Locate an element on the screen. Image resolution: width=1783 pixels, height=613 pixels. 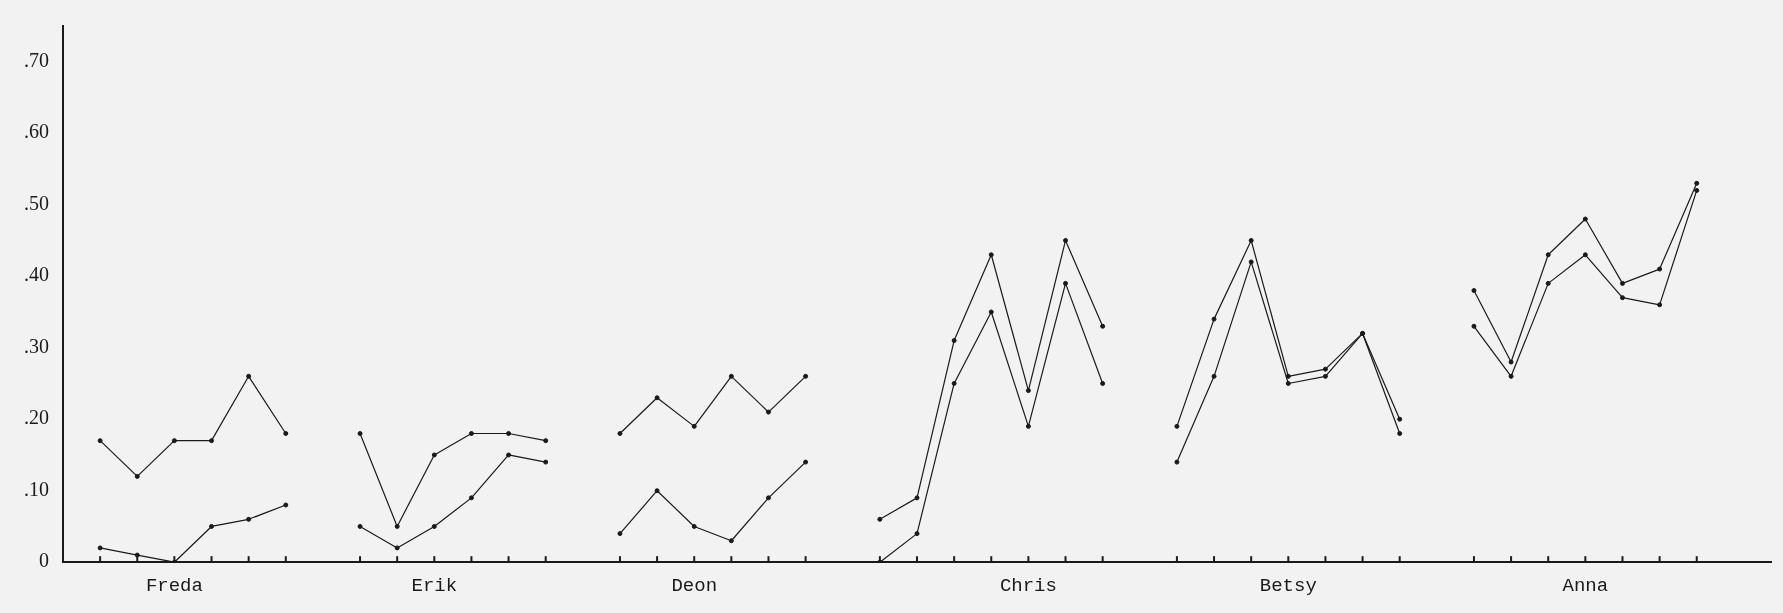
x-tick-label: Betsy is located at coordinates (1288, 585).